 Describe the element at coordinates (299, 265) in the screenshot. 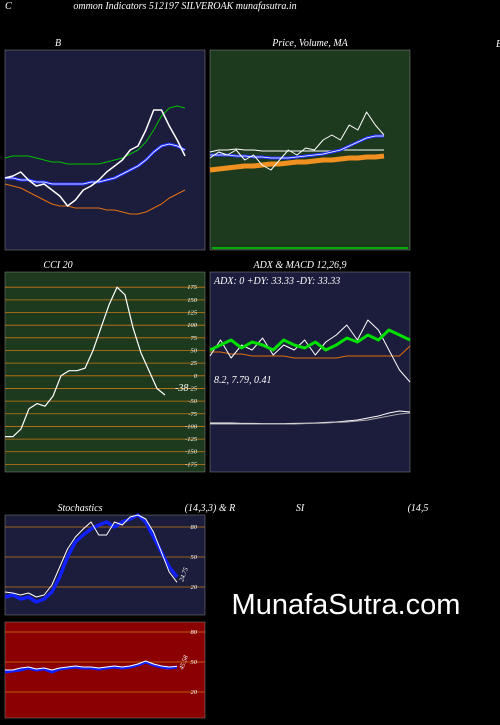

I see `panel-title: ADX & MACD 12,26,9` at that location.